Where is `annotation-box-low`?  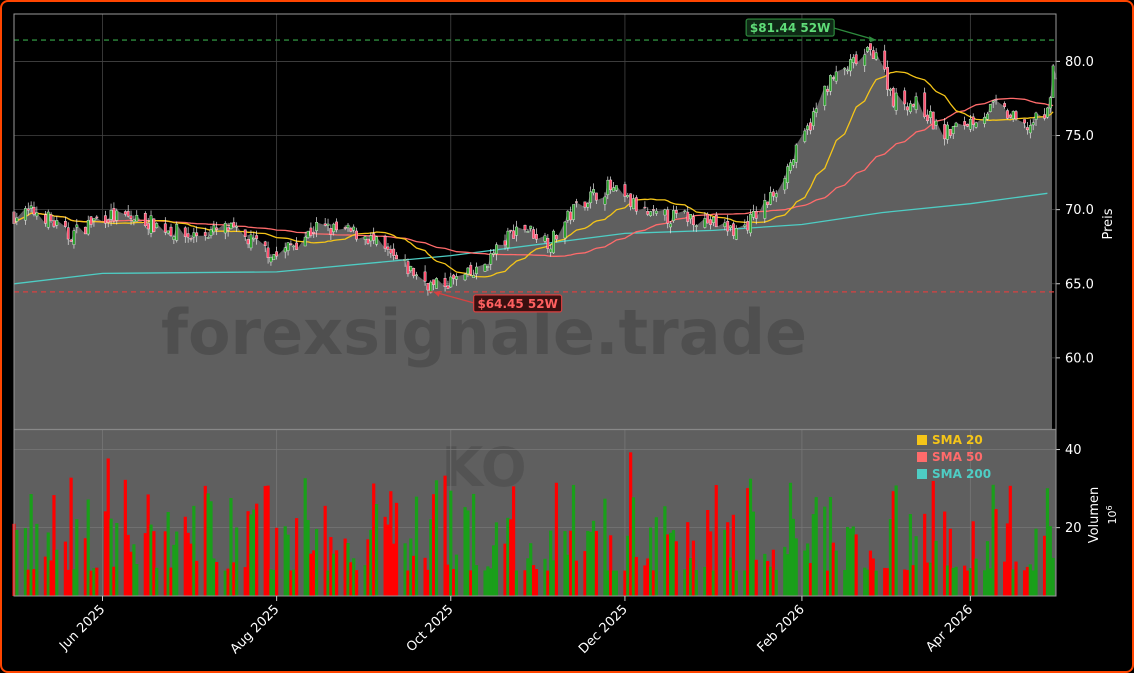 annotation-box-low is located at coordinates (518, 303).